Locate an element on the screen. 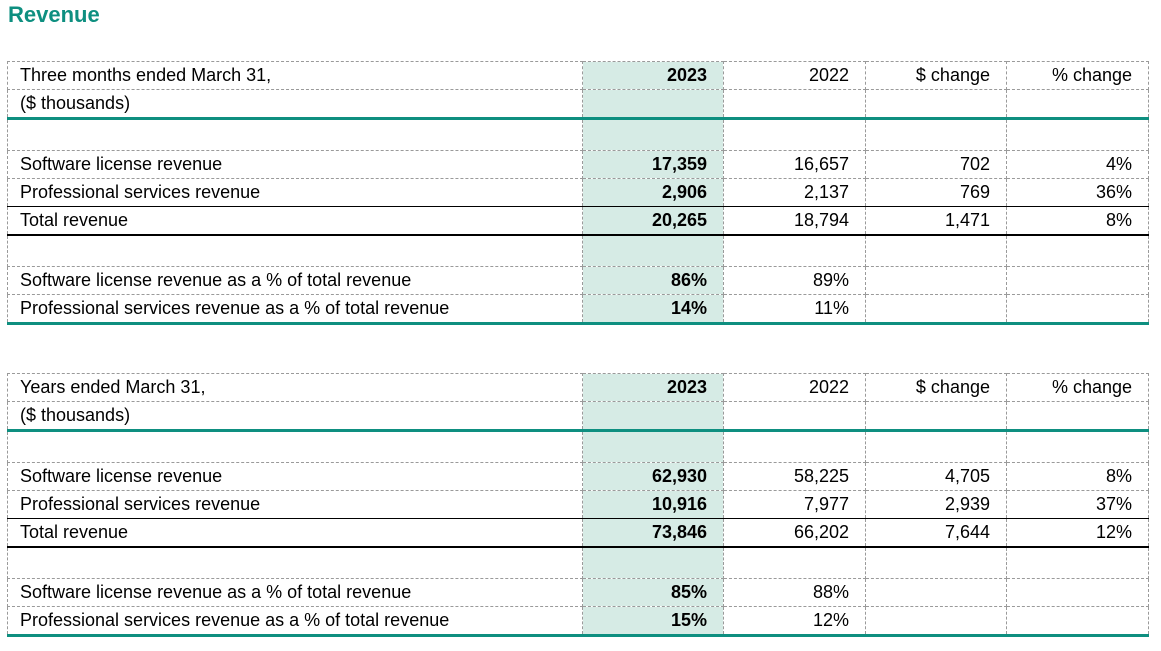 The width and height of the screenshot is (1161, 651). cell-current: 10,916 is located at coordinates (653, 504).